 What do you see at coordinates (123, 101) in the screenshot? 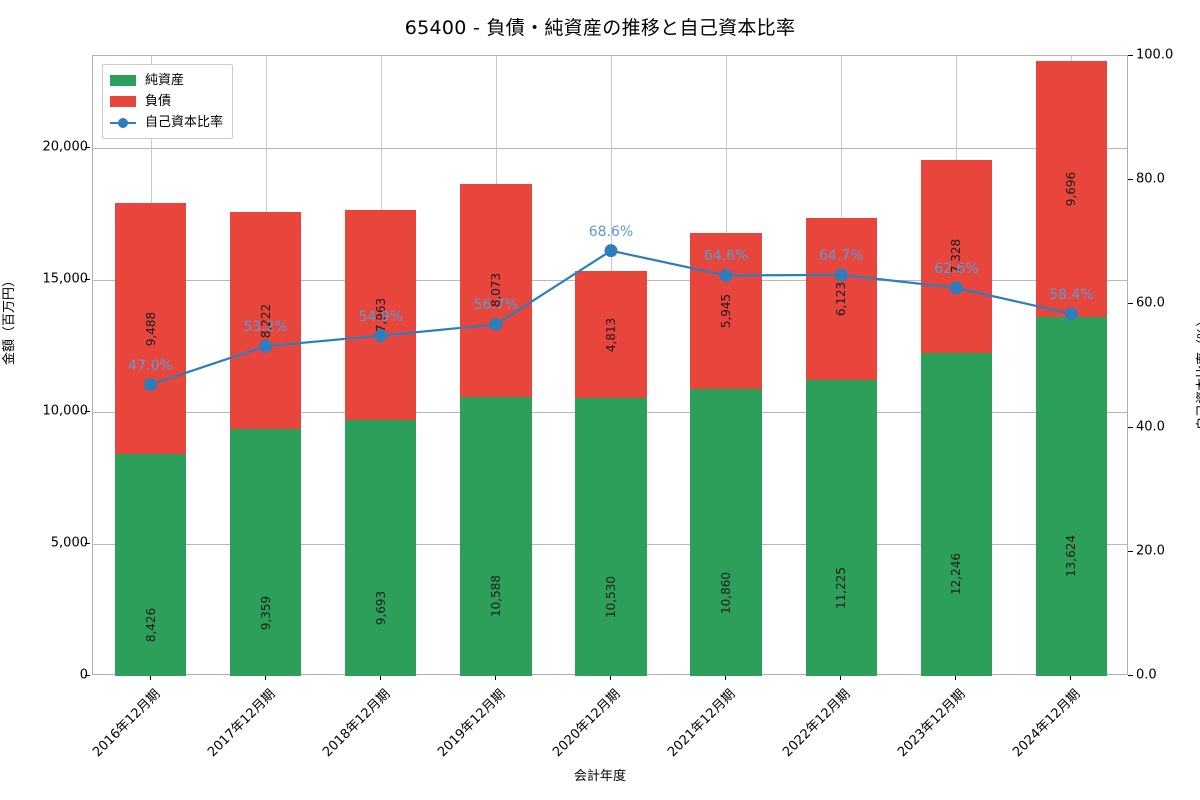
I see `legend-swatch-liabilities` at bounding box center [123, 101].